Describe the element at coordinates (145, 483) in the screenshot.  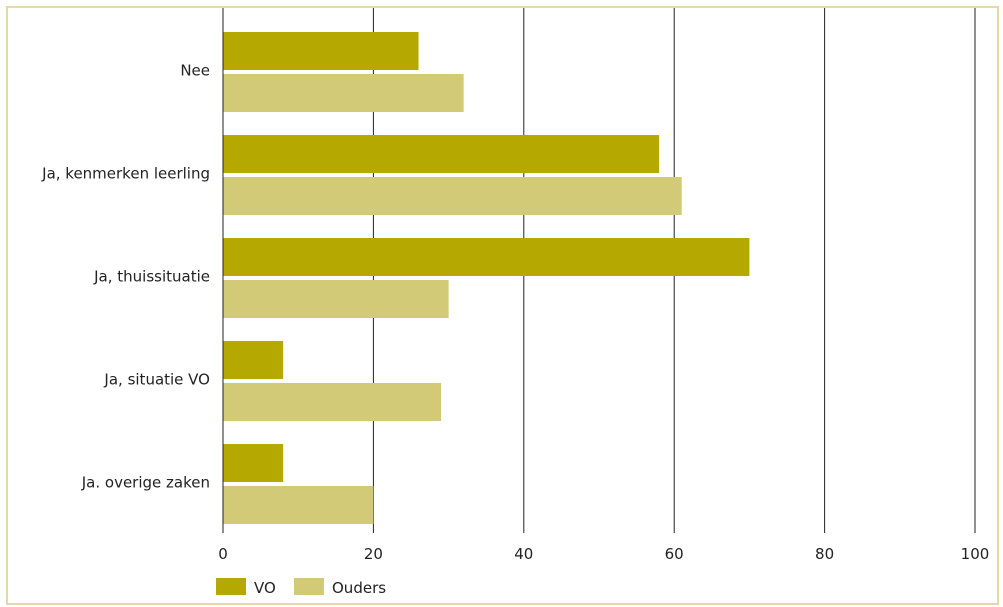
I see `category-label: Ja. overige zaken` at that location.